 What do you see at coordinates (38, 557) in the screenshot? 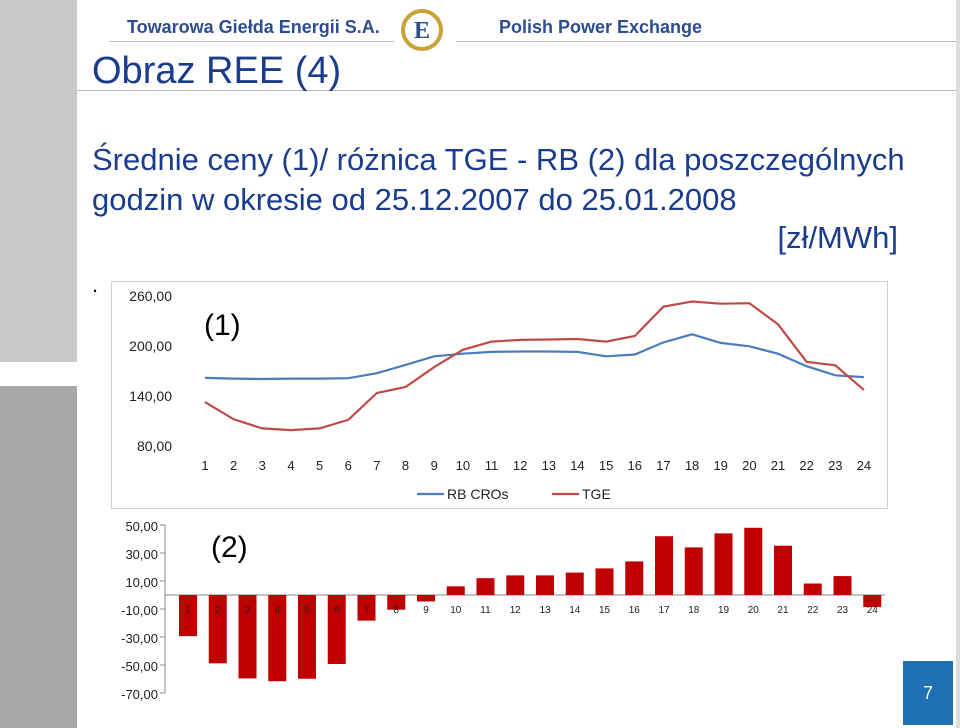
I see `sidebar-band-bottom` at bounding box center [38, 557].